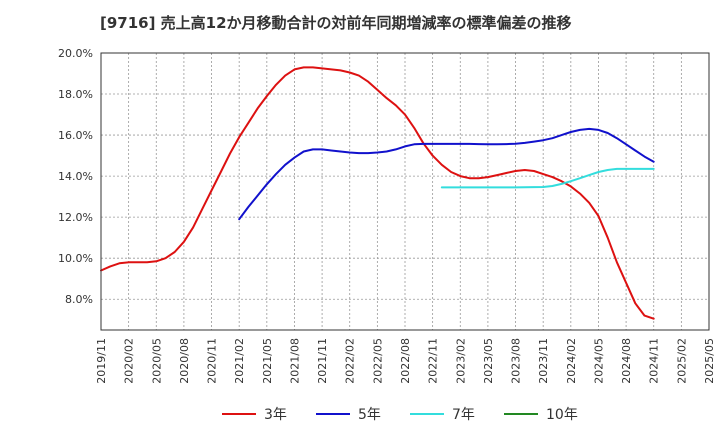 This screenshot has width=720, height=440. What do you see at coordinates (239, 361) in the screenshot?
I see `x-tick-label: 2021/02` at bounding box center [239, 361].